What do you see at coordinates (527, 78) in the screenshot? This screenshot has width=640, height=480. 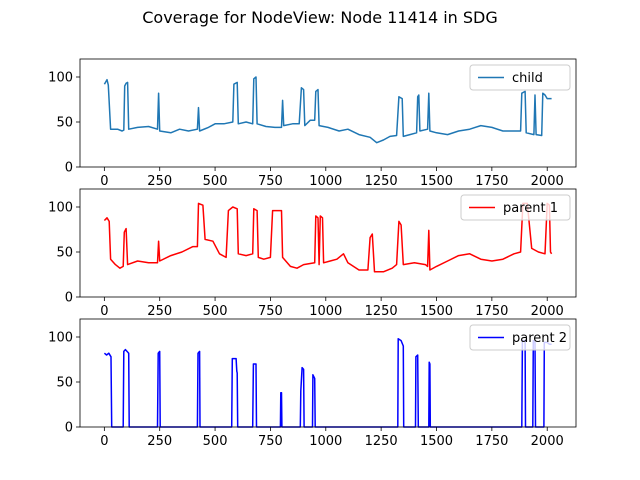 I see `legend-label: child` at bounding box center [527, 78].